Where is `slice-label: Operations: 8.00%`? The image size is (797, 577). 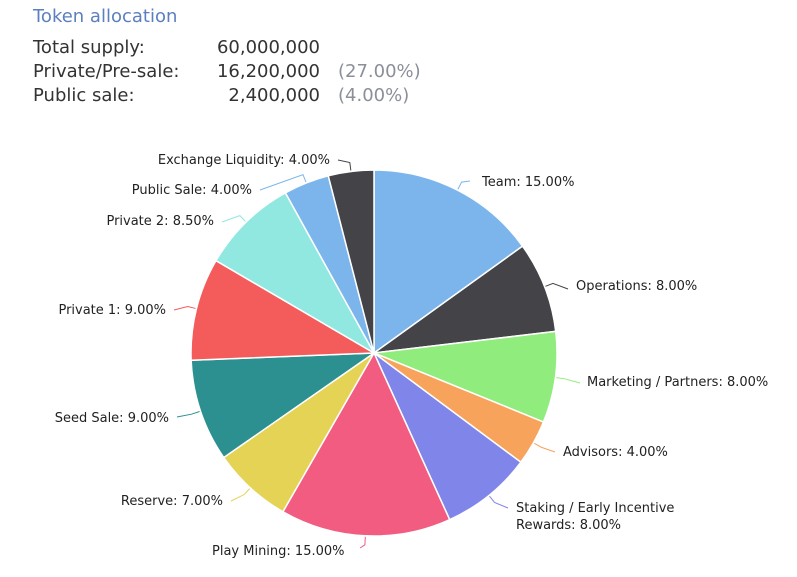 slice-label: Operations: 8.00% is located at coordinates (636, 286).